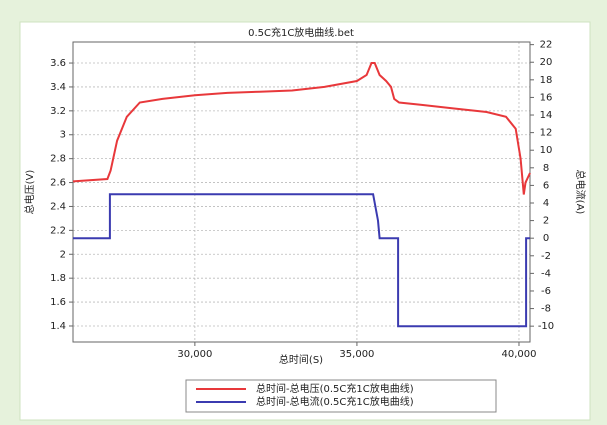  Describe the element at coordinates (546, 80) in the screenshot. I see `y2-tick-label: 18` at that location.